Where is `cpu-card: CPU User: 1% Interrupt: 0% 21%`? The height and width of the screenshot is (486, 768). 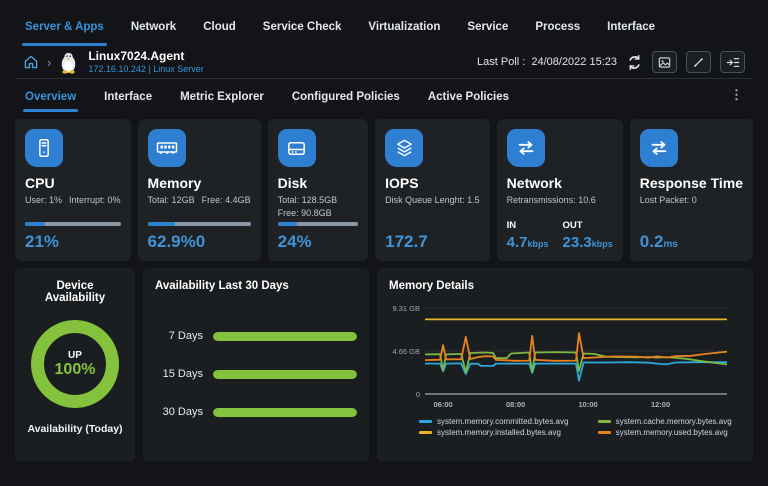
cpu-card: CPU User: 1% Interrupt: 0% 21% is located at coordinates (73, 190).